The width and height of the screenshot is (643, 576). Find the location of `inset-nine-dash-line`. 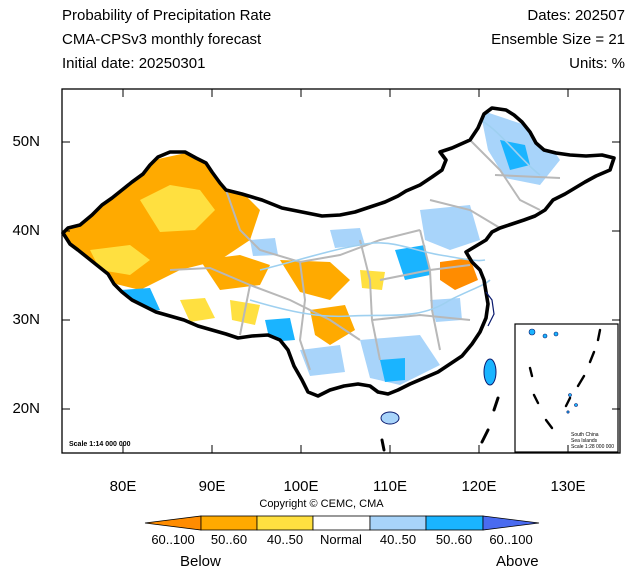

inset-nine-dash-line is located at coordinates (565, 379).